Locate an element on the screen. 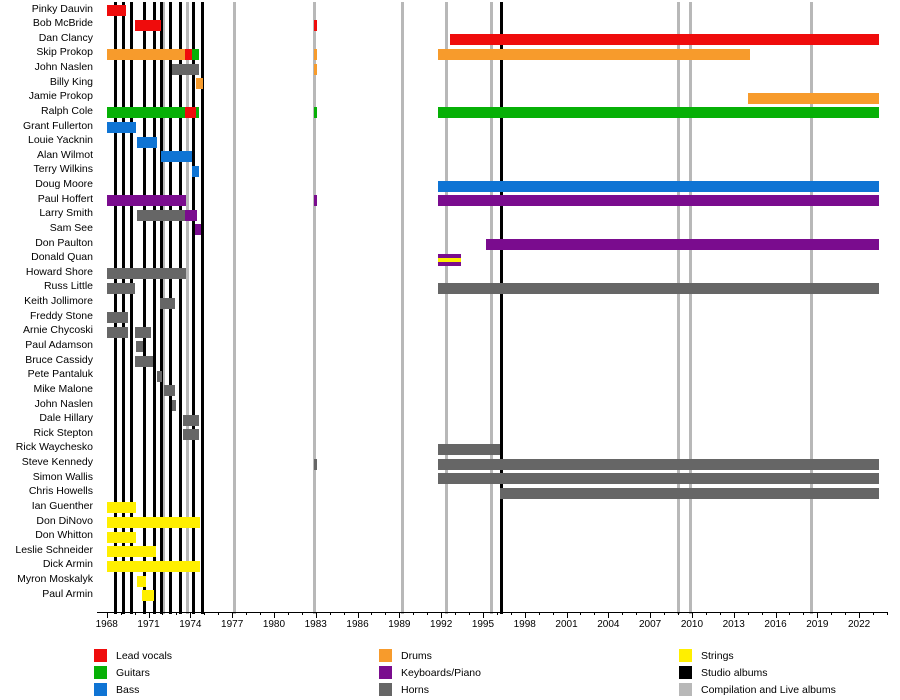 The image size is (900, 700). member-label: Don Whitton is located at coordinates (64, 535).